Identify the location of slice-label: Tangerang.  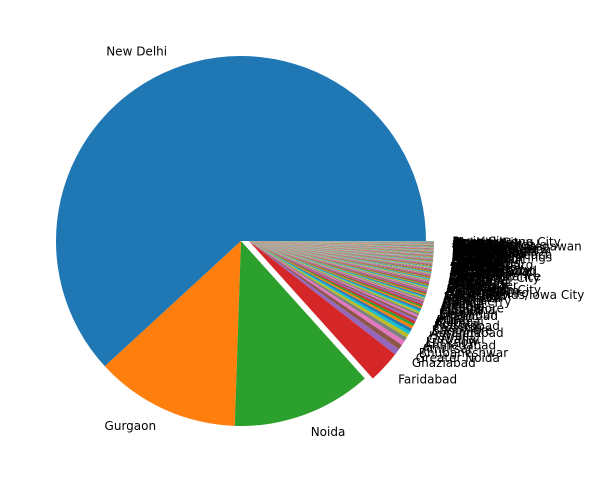
(483, 248).